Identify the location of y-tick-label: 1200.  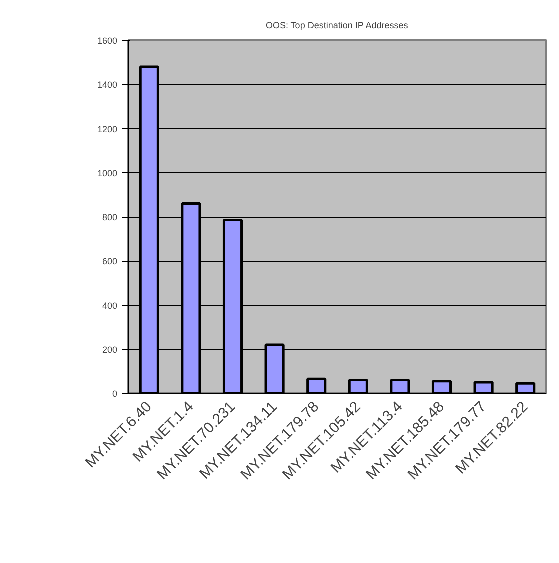
(107, 129).